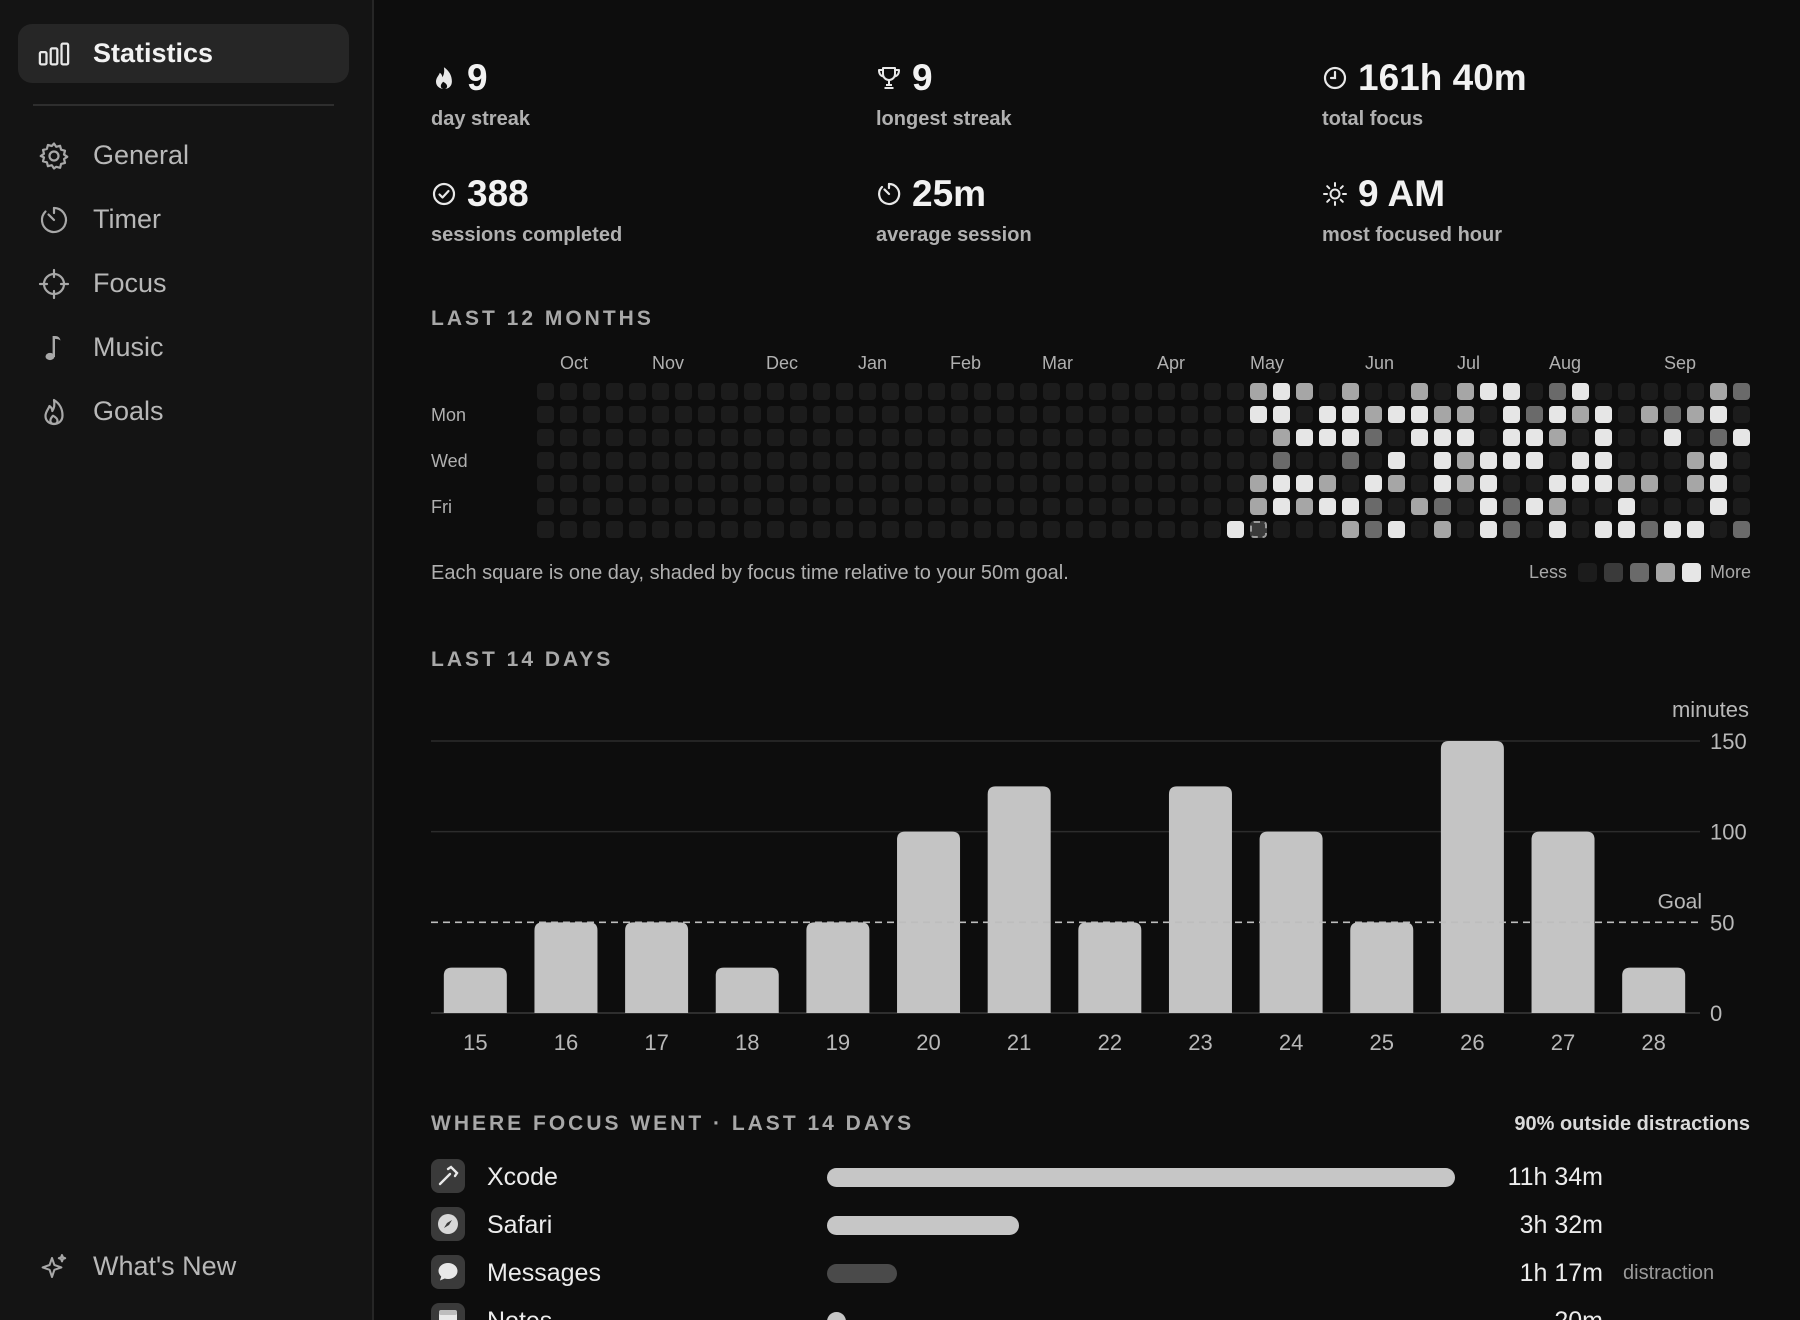 This screenshot has width=1800, height=1320. I want to click on focus-app-row-xcode: Xcode 11h 34m, so click(1091, 1176).